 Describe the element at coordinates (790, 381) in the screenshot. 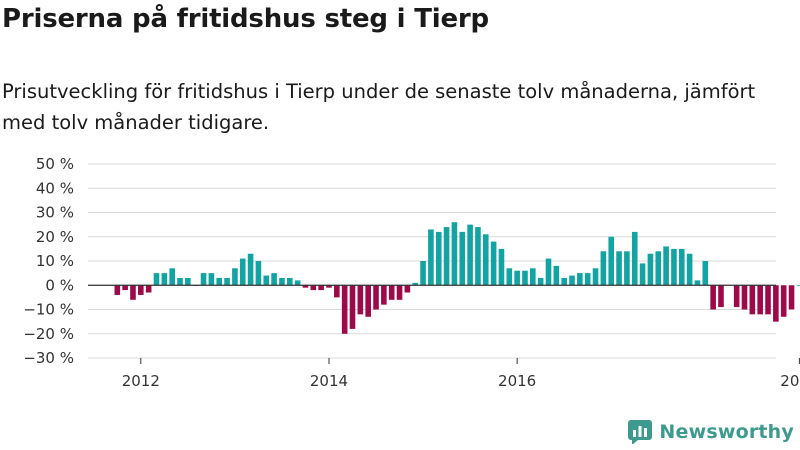

I see `x-tick-label: 2019` at that location.